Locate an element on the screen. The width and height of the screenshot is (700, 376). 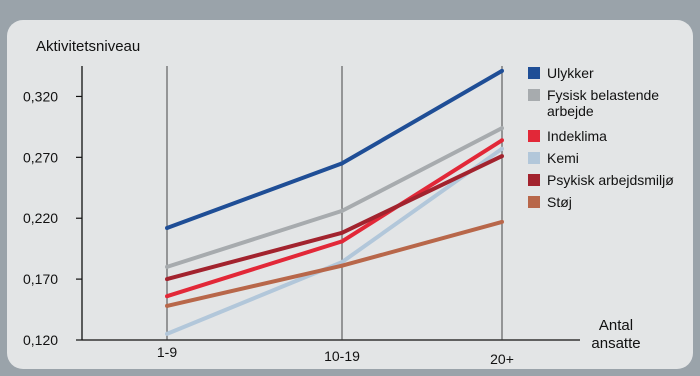
x-axis-label-line-1: Antal is located at coordinates (616, 325).